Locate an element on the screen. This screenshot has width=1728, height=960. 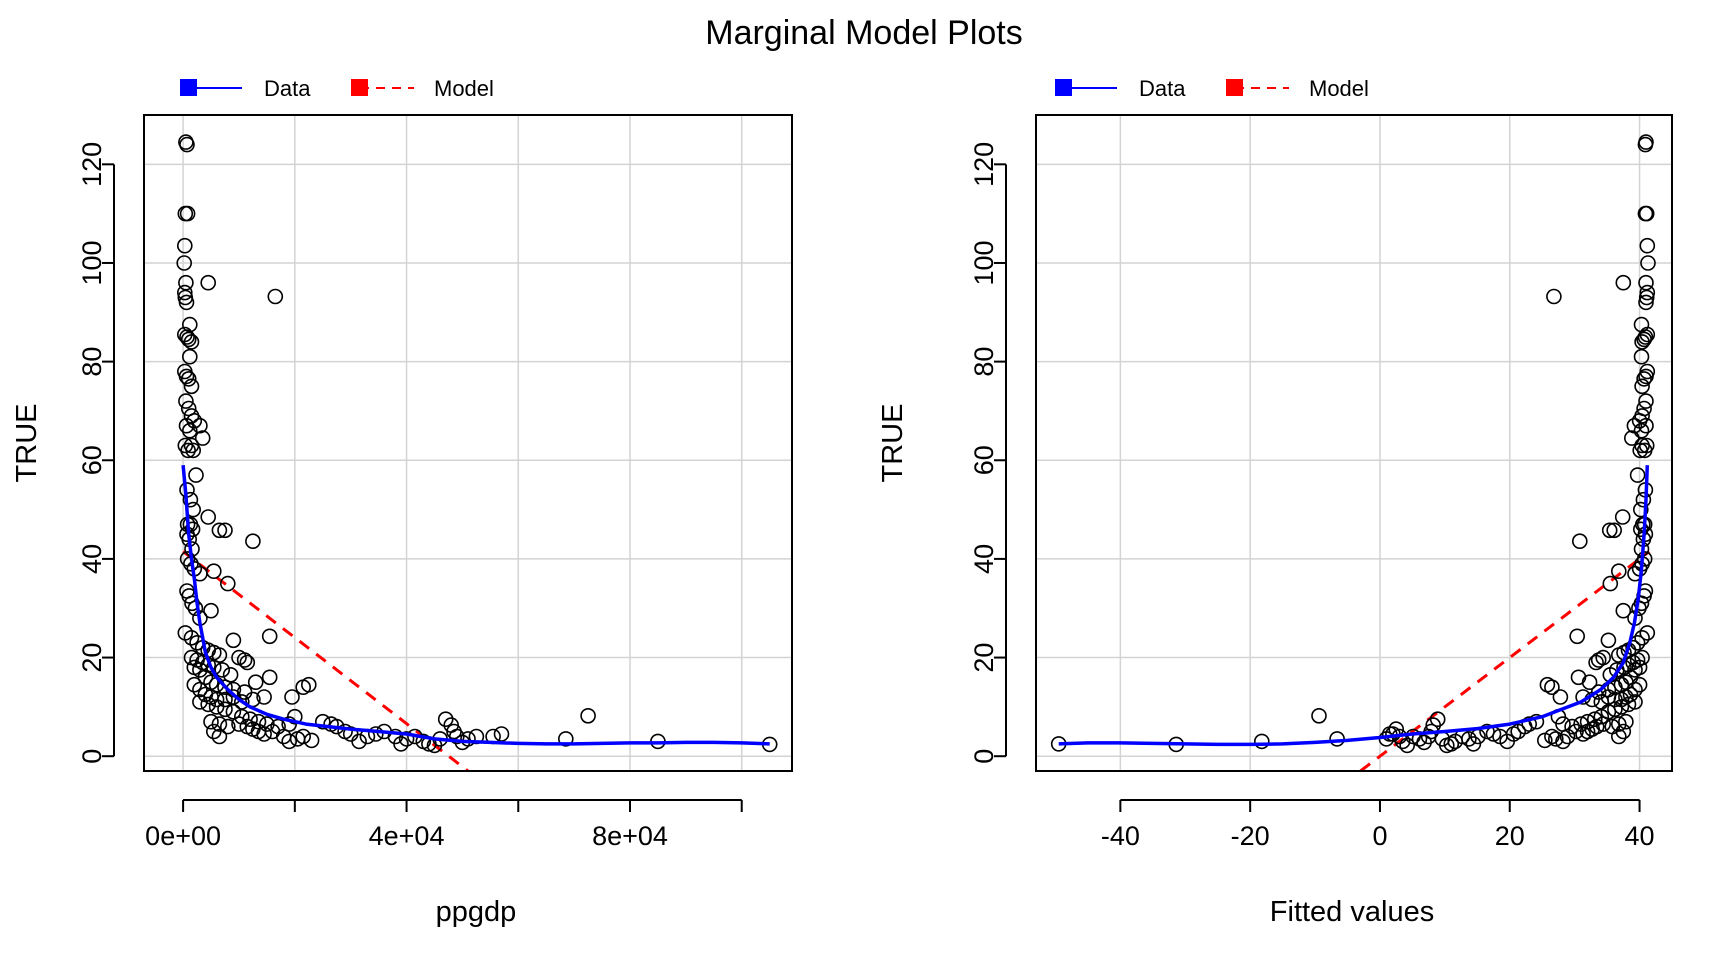
right-legend: Data Model is located at coordinates (1212, 88).